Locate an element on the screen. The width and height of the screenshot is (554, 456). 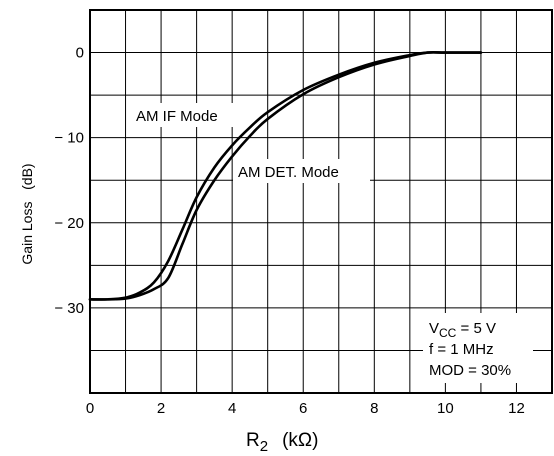
det-label-bg is located at coordinates (301, 171).